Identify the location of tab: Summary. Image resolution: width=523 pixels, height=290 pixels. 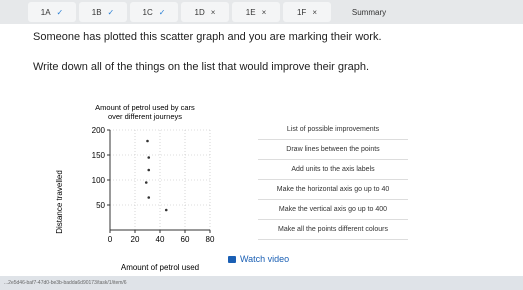
(369, 12).